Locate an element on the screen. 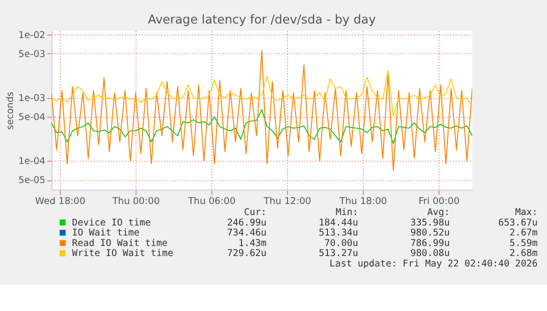 The image size is (547, 311). legend-label: Write IO Wait time is located at coordinates (123, 254).